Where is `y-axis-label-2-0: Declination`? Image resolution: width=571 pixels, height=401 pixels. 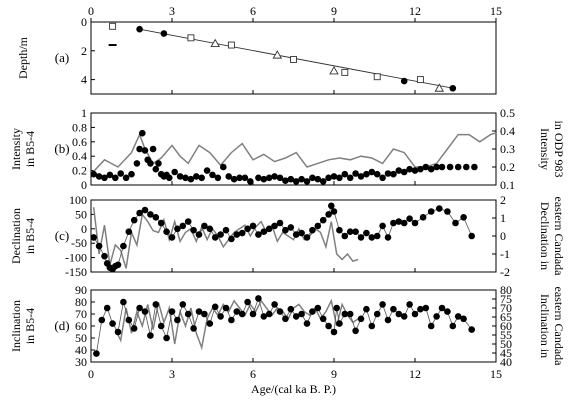
y-axis-label-2-0: Declination is located at coordinates (16, 236).